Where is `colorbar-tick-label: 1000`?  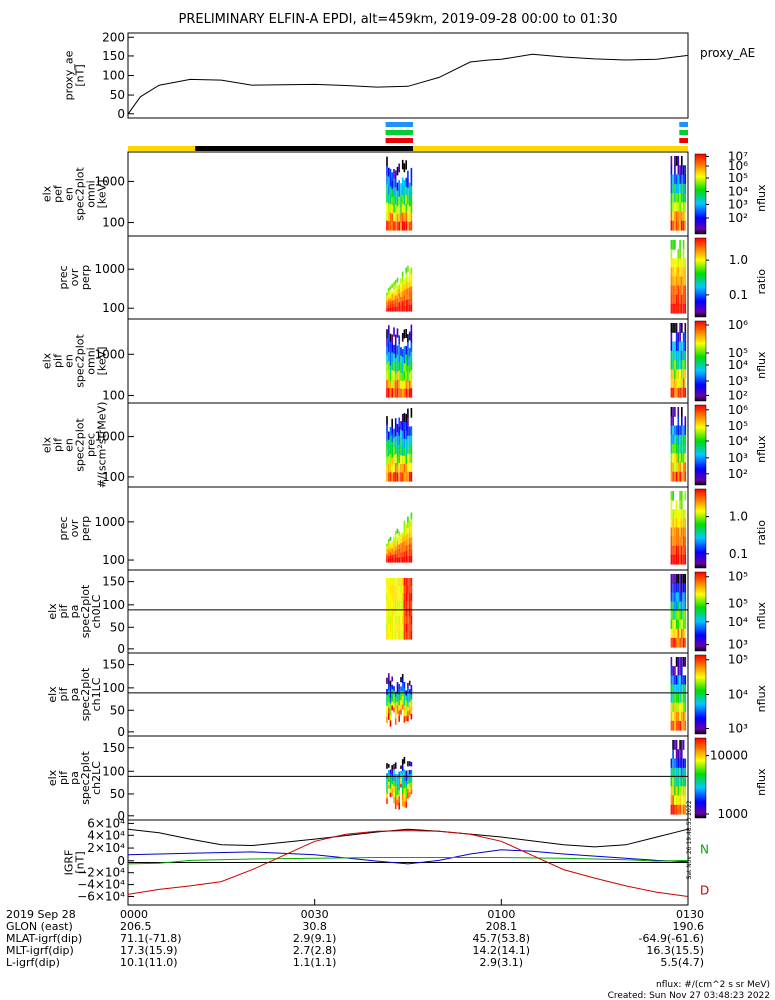
colorbar-tick-label: 1000 is located at coordinates (732, 814).